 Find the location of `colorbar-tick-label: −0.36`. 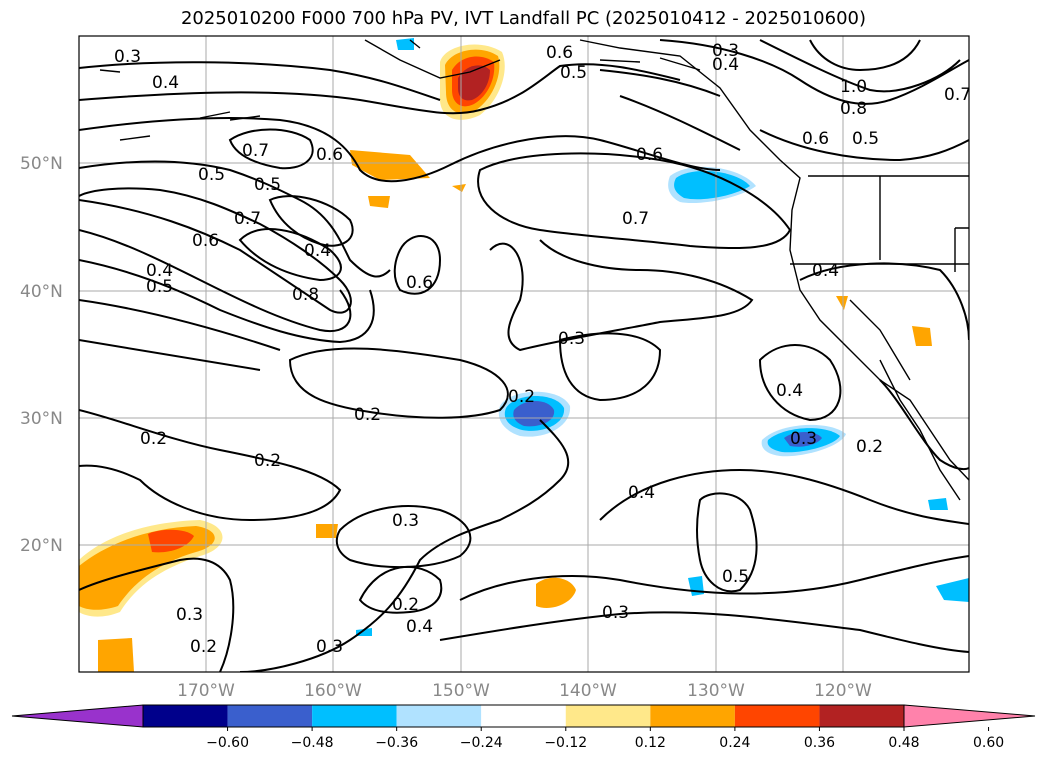

colorbar-tick-label: −0.36 is located at coordinates (396, 743).